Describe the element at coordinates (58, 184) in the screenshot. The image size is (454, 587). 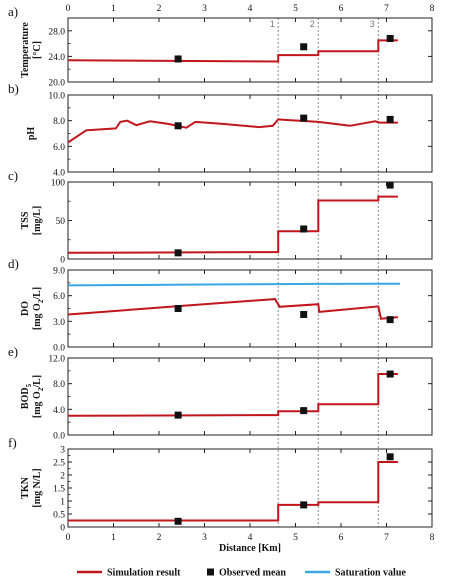
I see `y-tick-label: 100` at that location.